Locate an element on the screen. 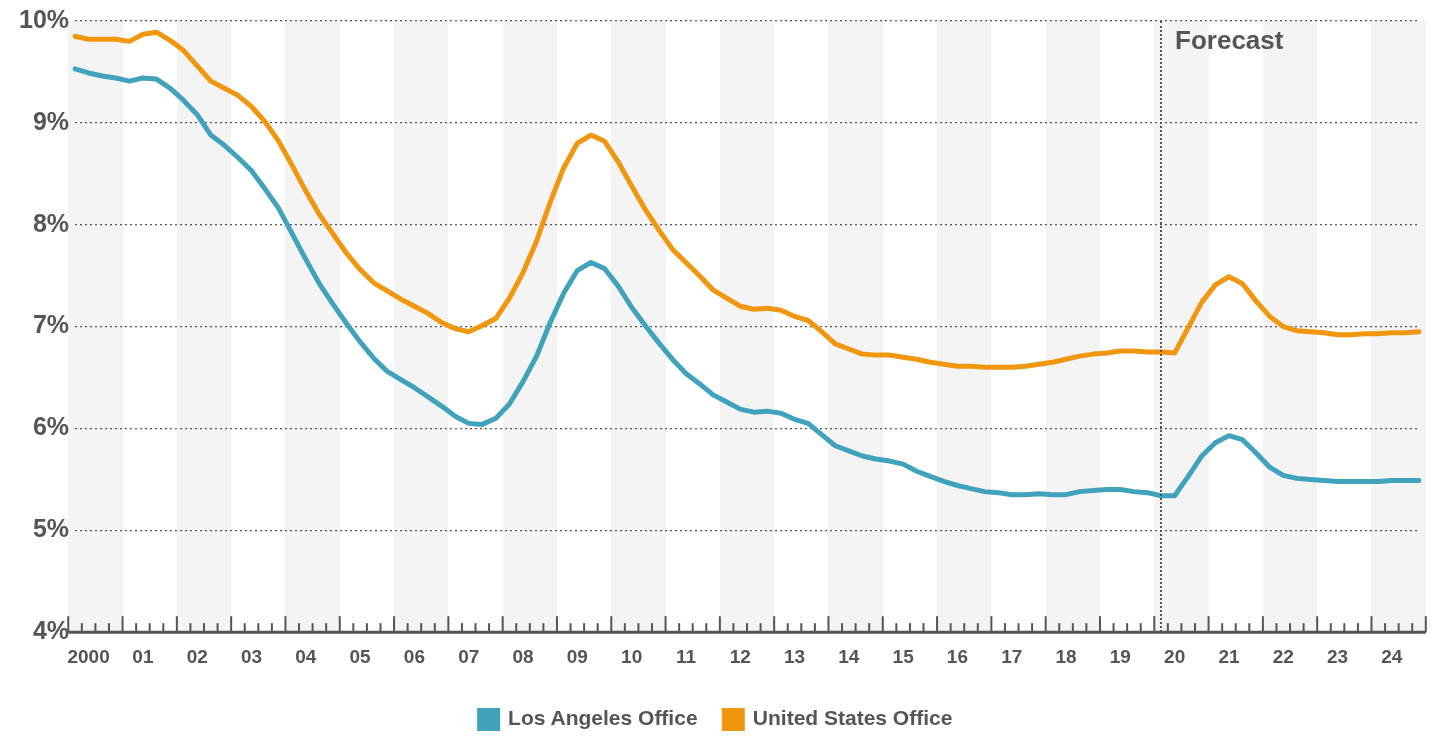 The height and width of the screenshot is (740, 1439). x-tick-label: 22 is located at coordinates (1283, 656).